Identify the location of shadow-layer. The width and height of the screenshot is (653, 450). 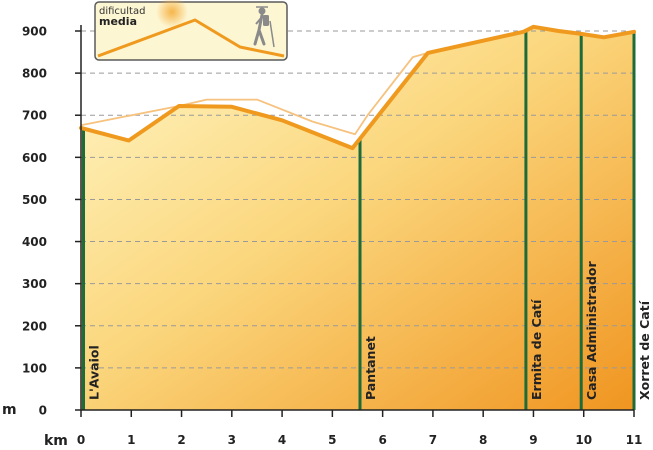
(254, 94).